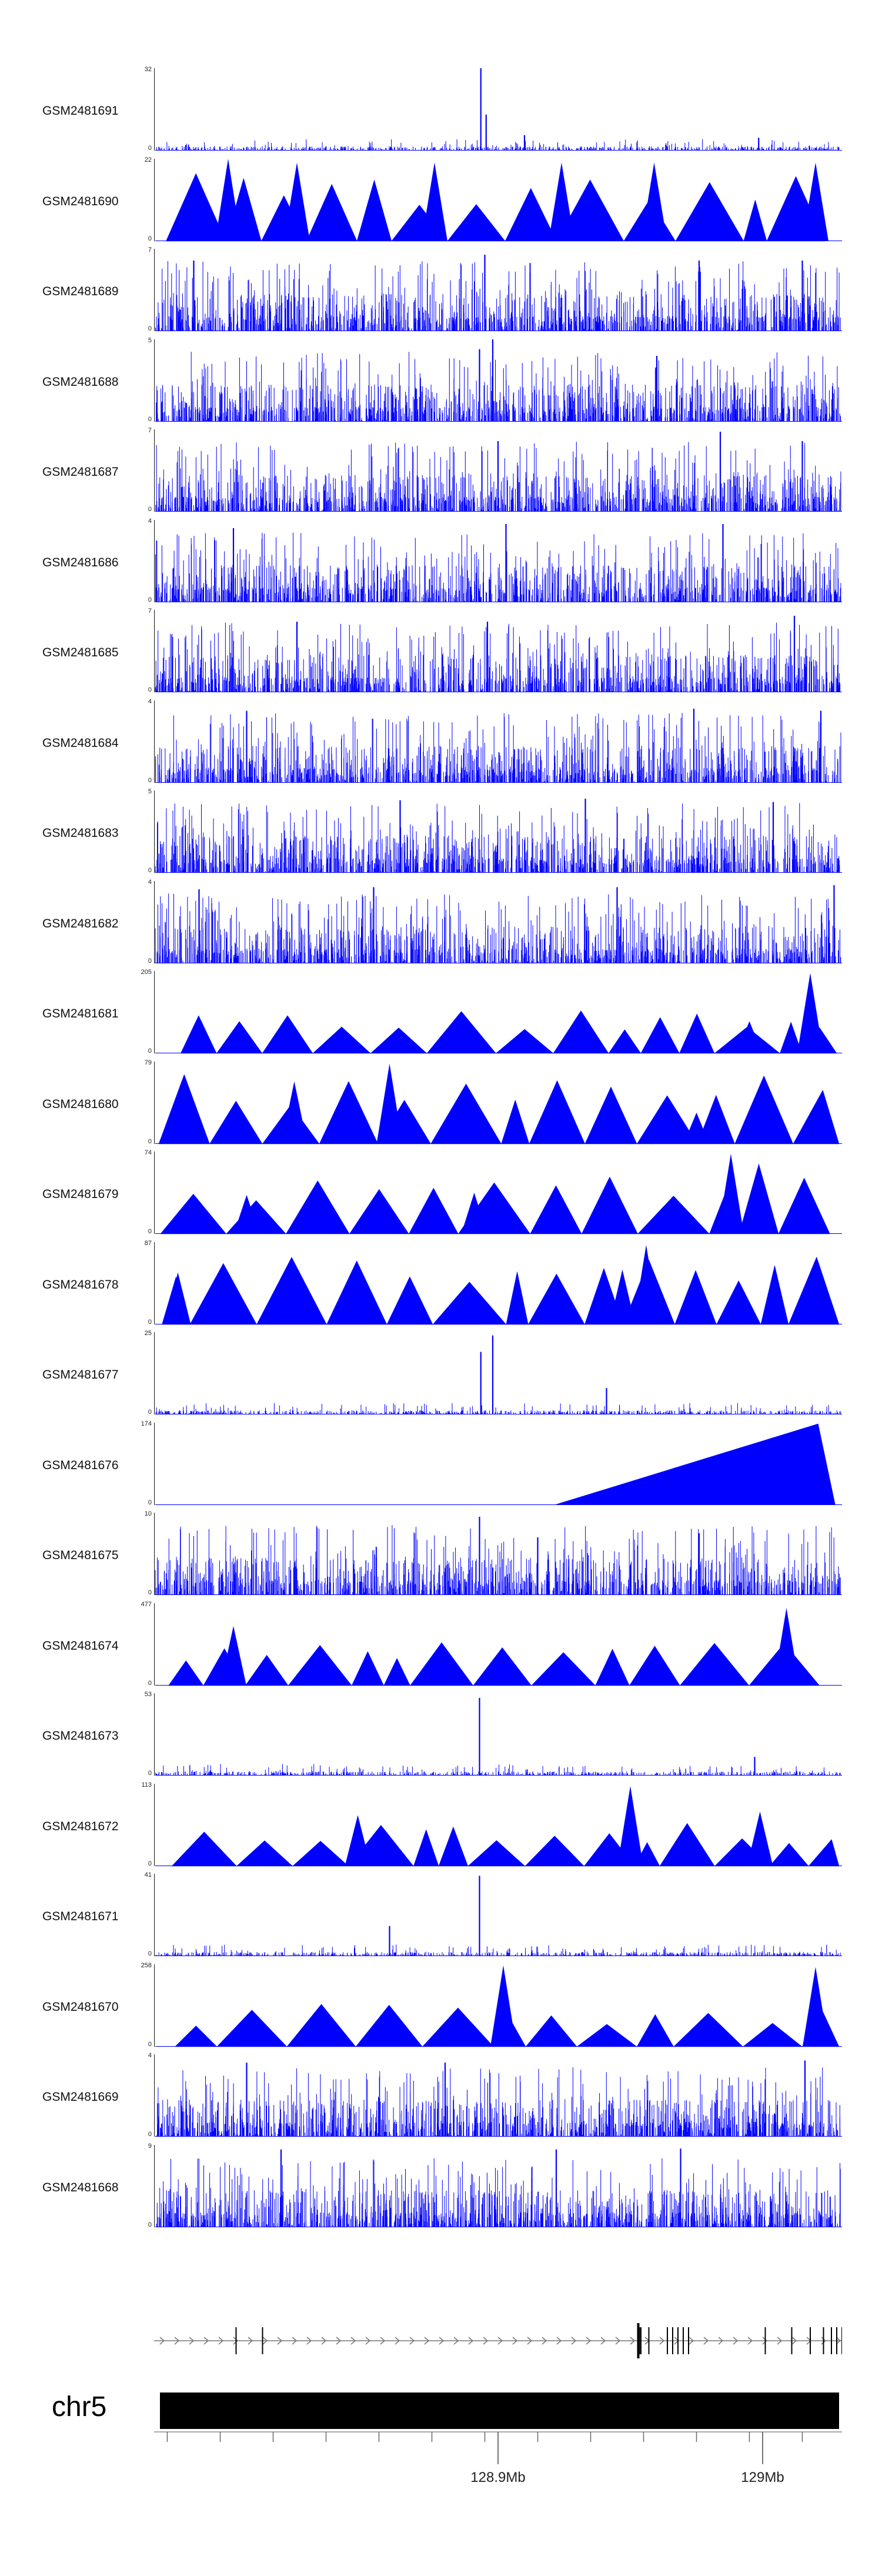 The width and height of the screenshot is (882, 2576). I want to click on track-label: GSM2481677, so click(80, 1375).